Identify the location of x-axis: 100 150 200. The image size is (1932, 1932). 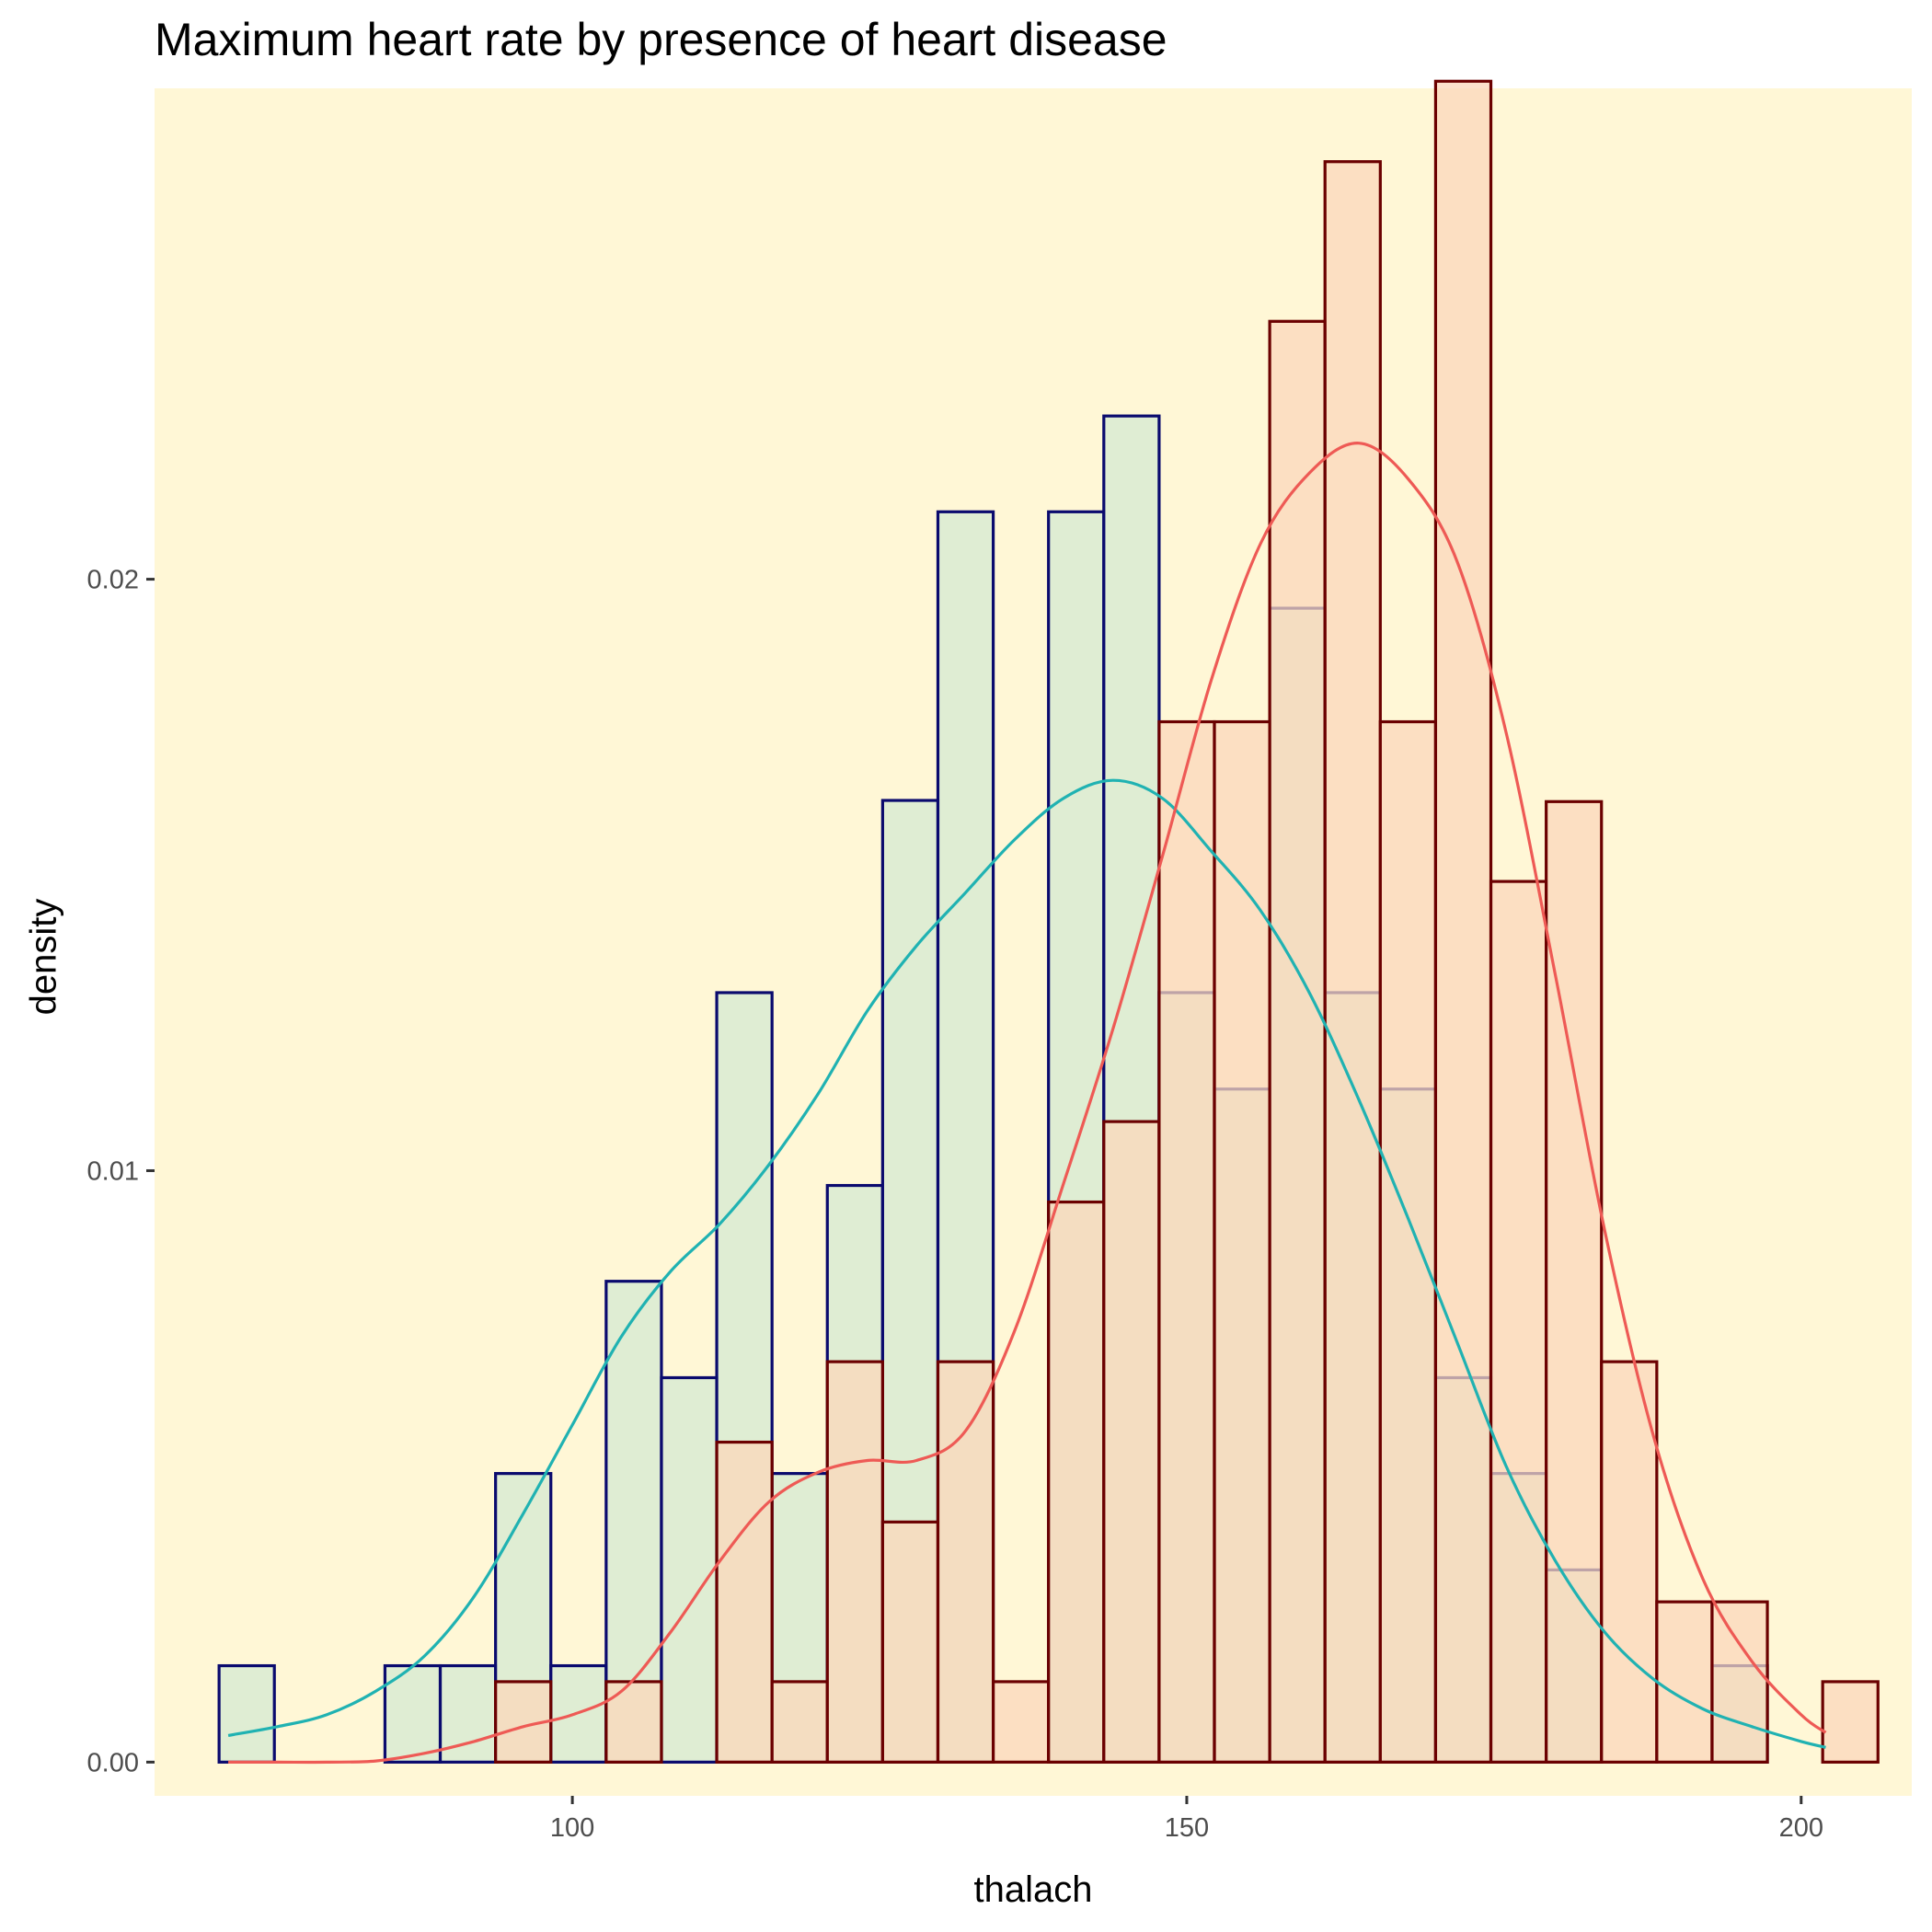
(1186, 1819).